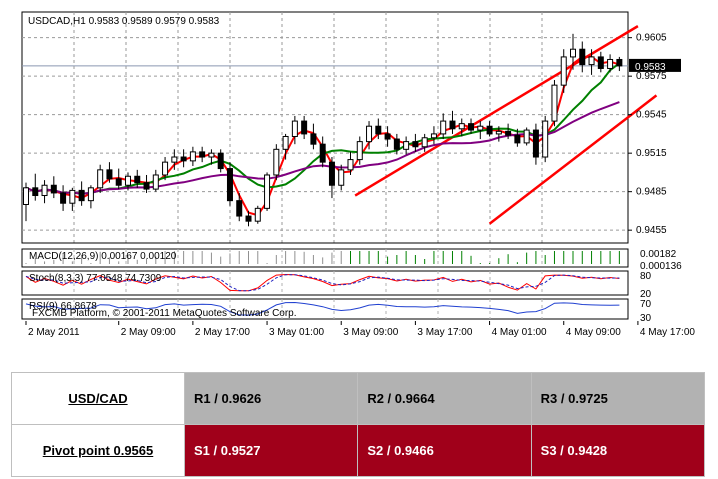  Describe the element at coordinates (667, 332) in the screenshot. I see `x-tick-label: 4 May 17:00` at that location.